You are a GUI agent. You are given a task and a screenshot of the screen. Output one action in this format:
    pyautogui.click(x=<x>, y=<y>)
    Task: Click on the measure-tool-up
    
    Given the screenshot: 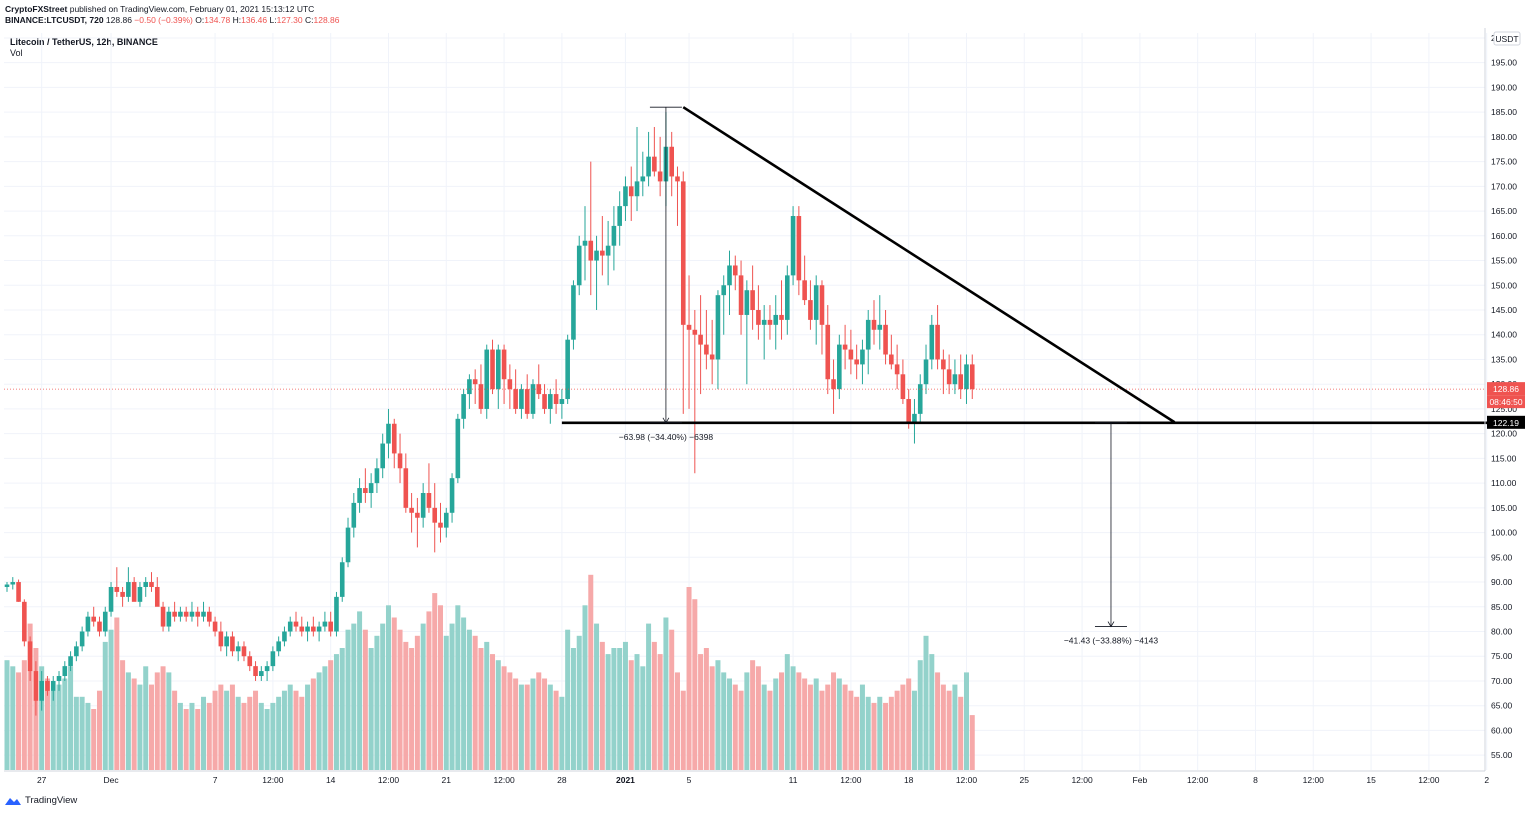 What is the action you would take?
    pyautogui.click(x=665, y=265)
    